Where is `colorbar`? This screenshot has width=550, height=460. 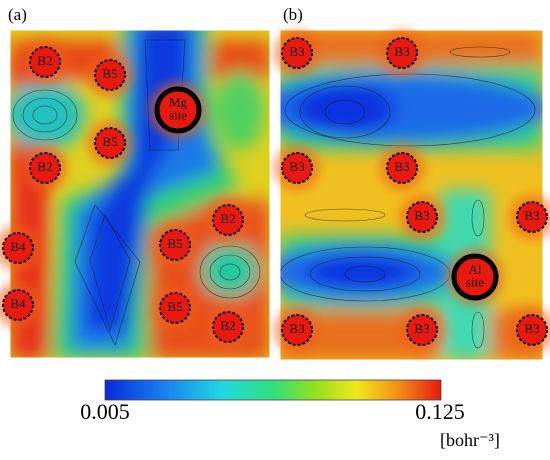 colorbar is located at coordinates (273, 390).